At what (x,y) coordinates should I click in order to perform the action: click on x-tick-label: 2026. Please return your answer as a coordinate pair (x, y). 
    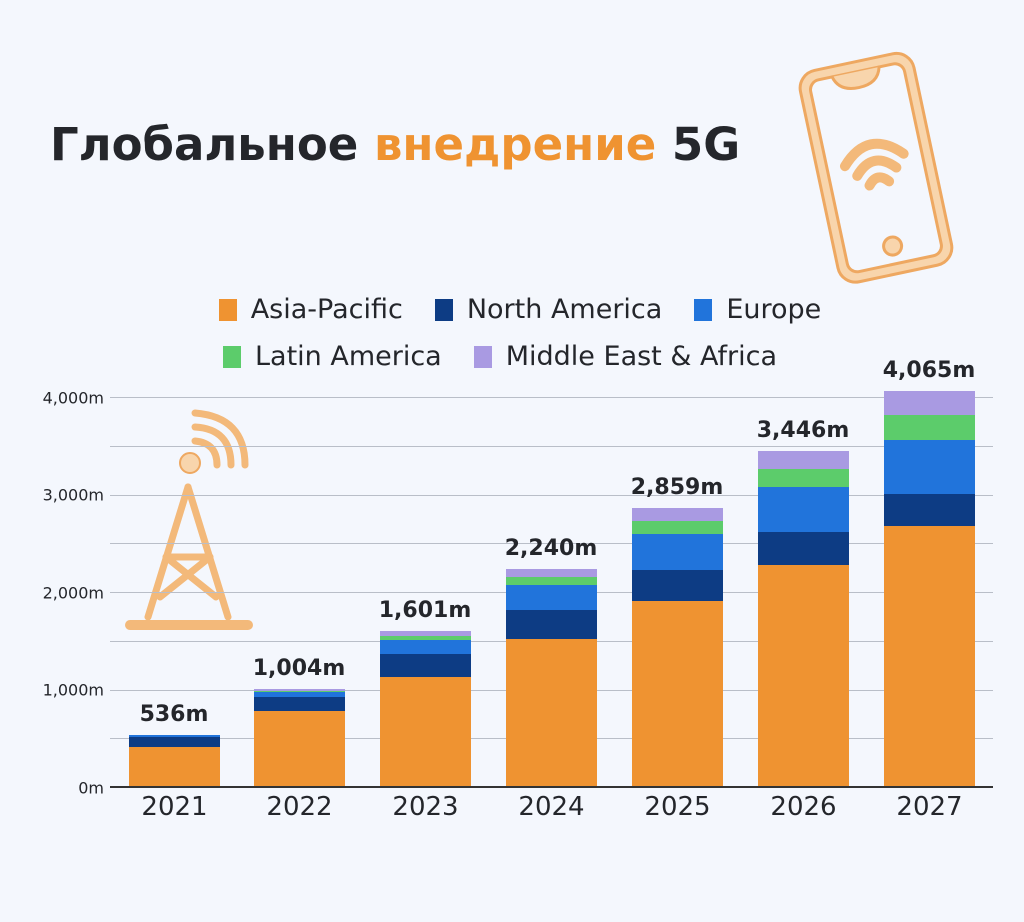
    Looking at the image, I should click on (803, 807).